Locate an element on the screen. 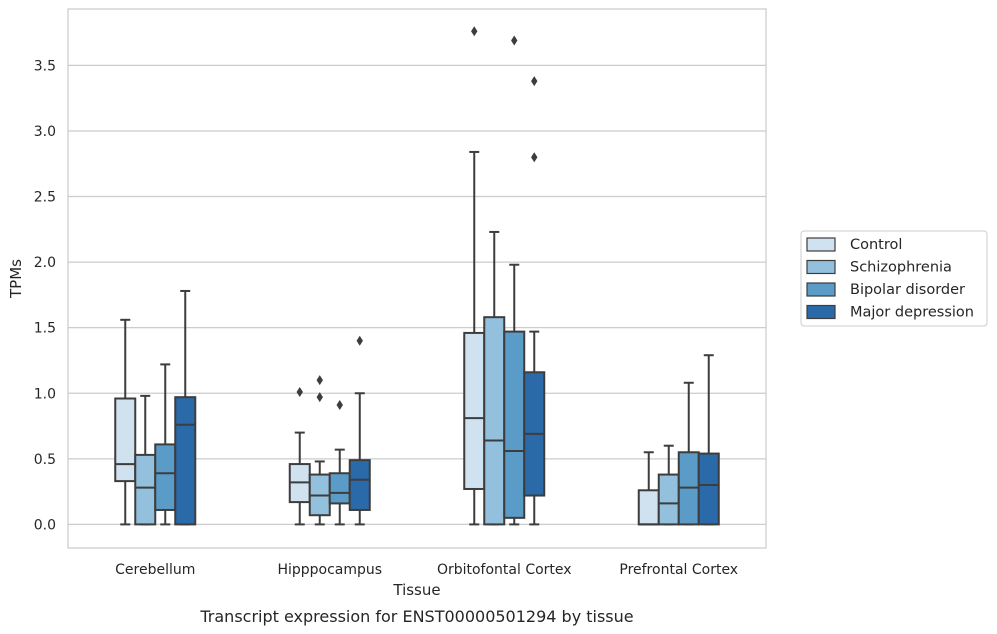  x-tick-label: Orbitofontal Cortex is located at coordinates (504, 570).